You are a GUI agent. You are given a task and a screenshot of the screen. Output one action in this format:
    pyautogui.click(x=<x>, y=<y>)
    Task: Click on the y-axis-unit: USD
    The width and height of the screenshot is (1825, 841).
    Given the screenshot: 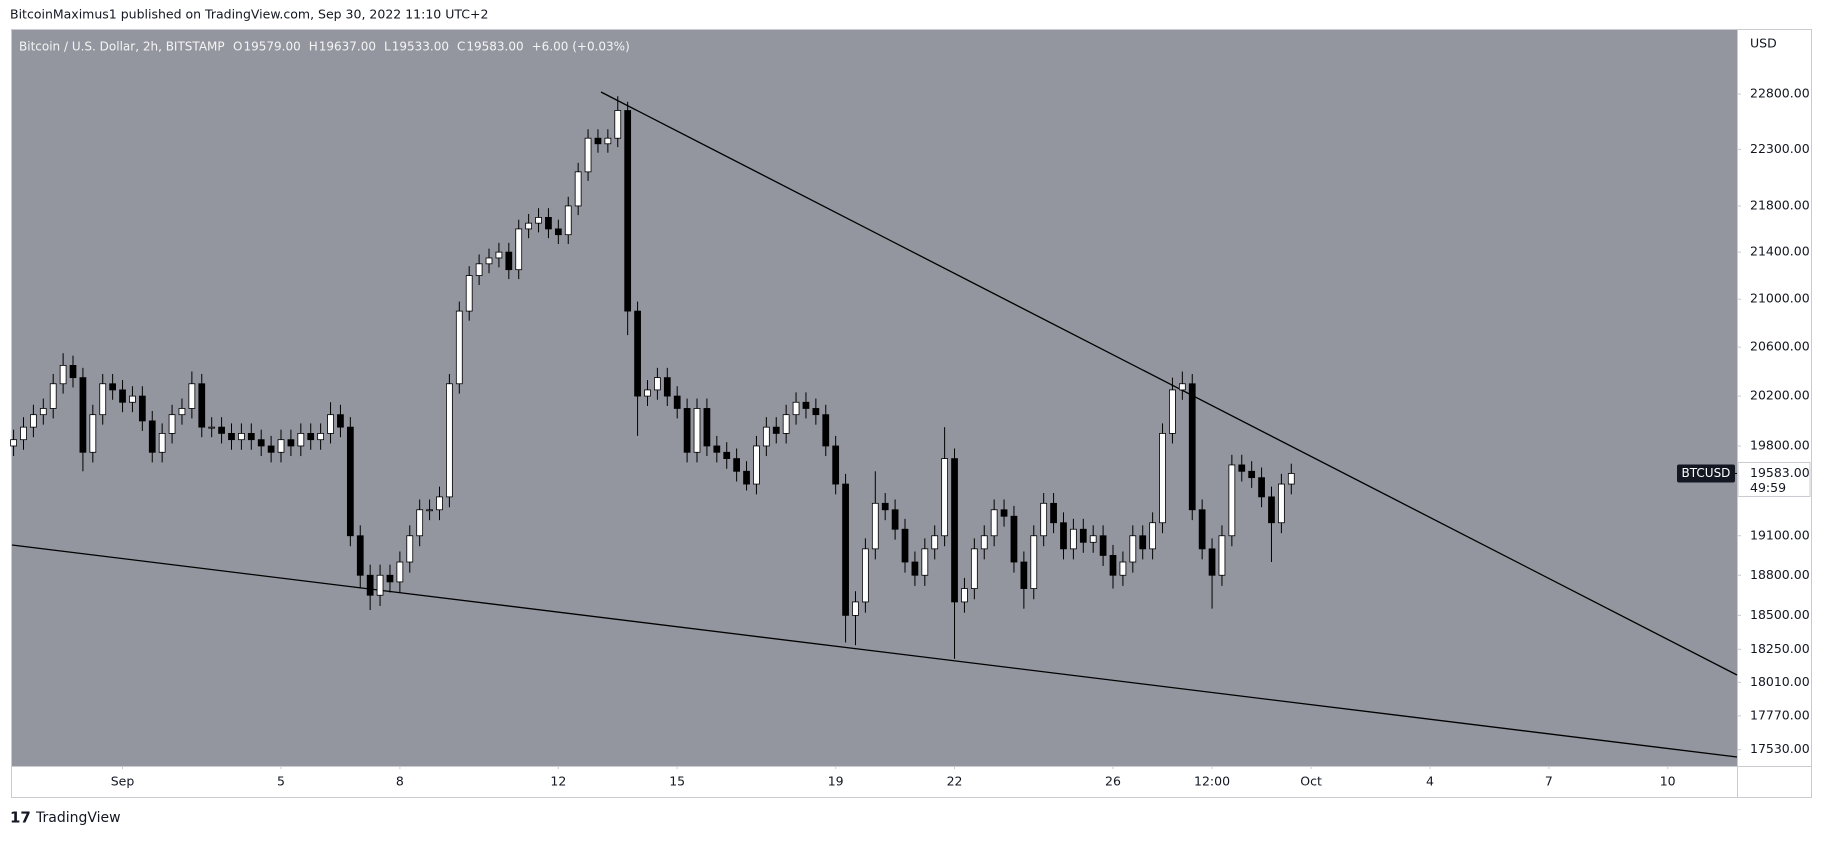 What is the action you would take?
    pyautogui.click(x=1763, y=43)
    